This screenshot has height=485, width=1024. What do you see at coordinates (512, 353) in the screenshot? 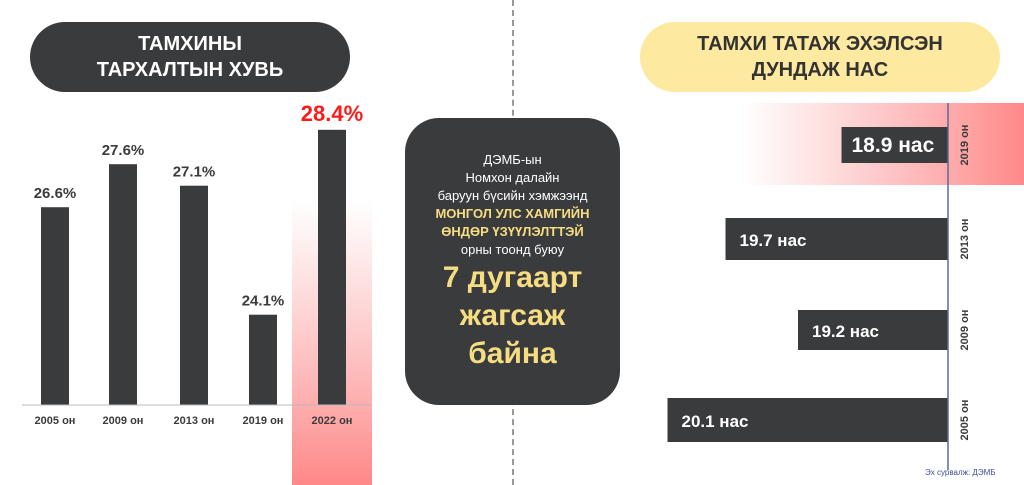
I see `callout-big: байна` at bounding box center [512, 353].